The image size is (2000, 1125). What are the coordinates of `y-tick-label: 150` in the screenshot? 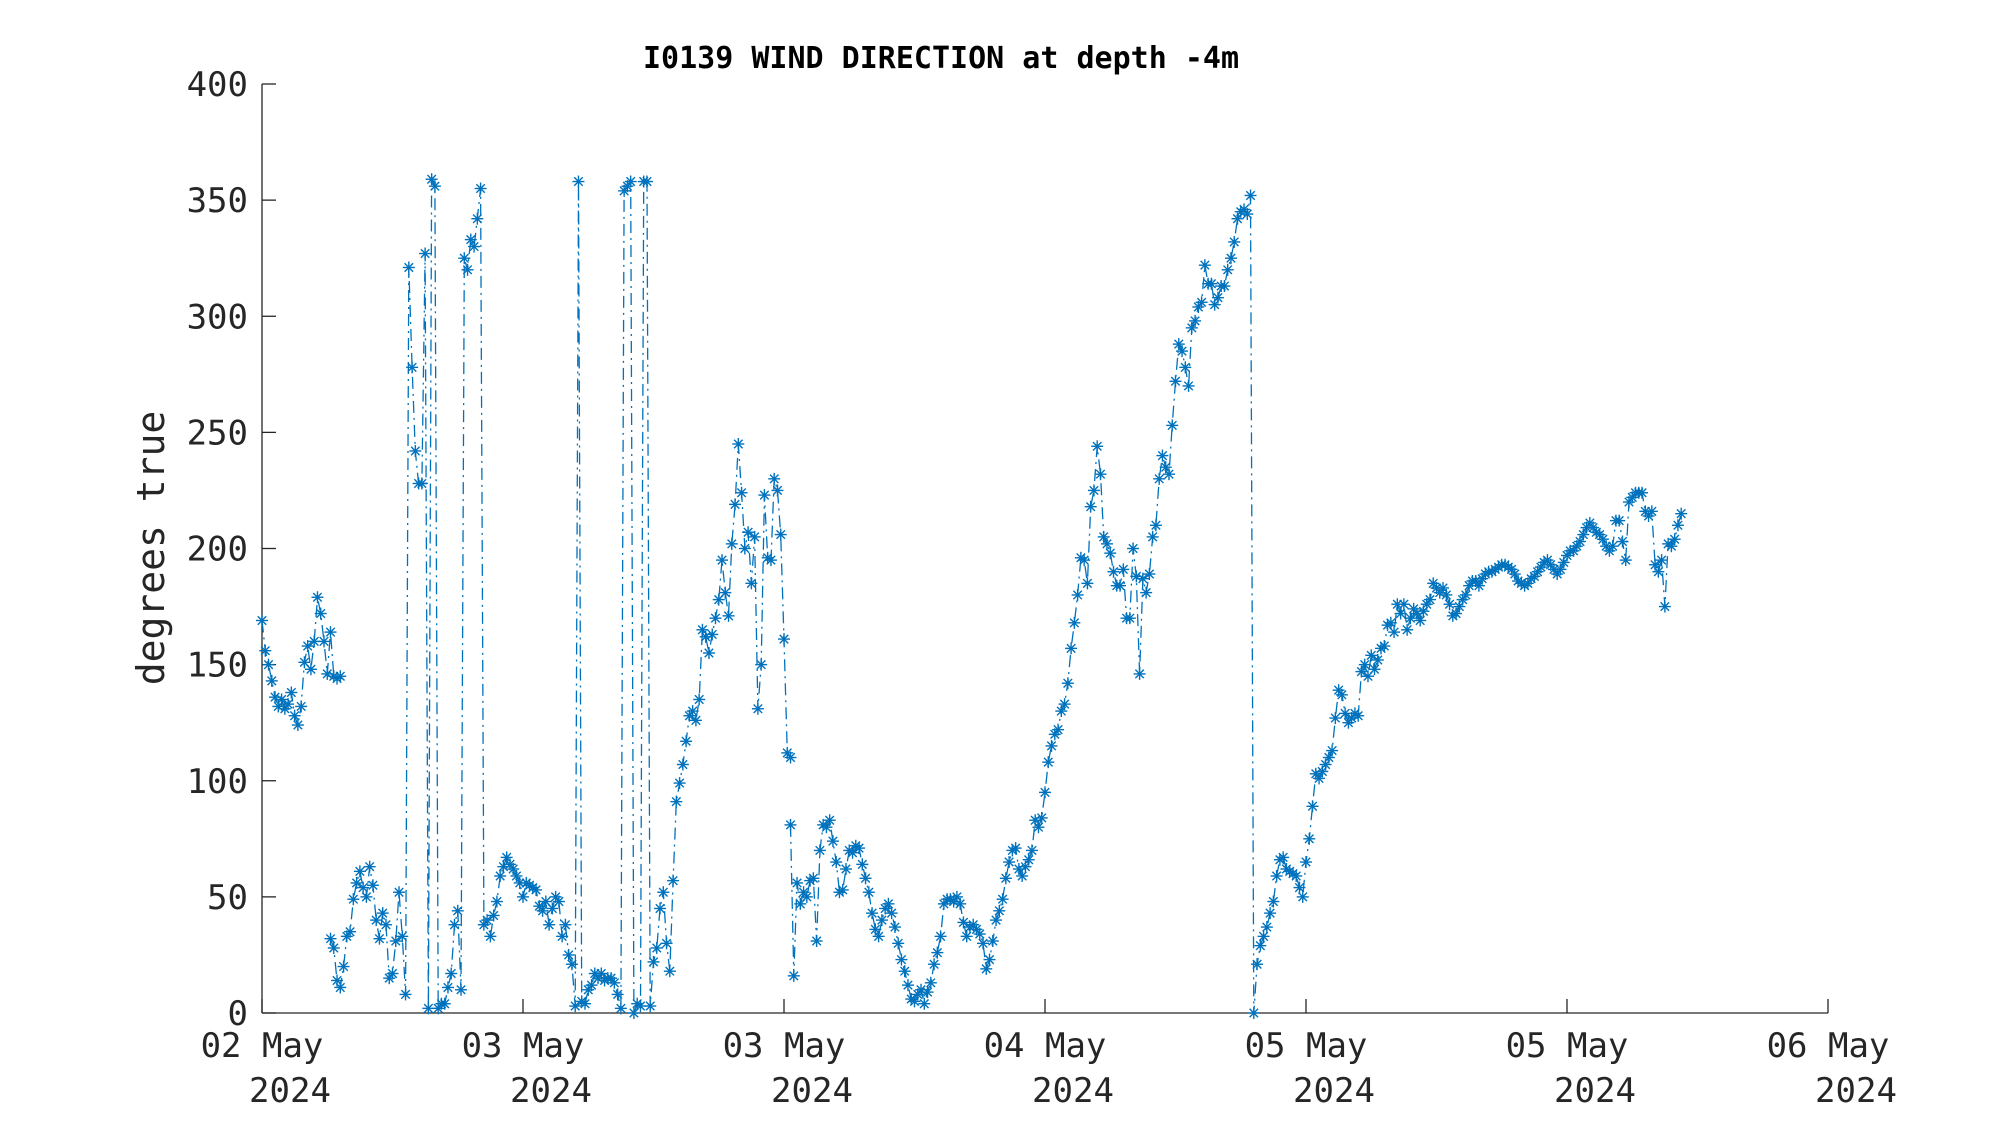 It's located at (217, 666).